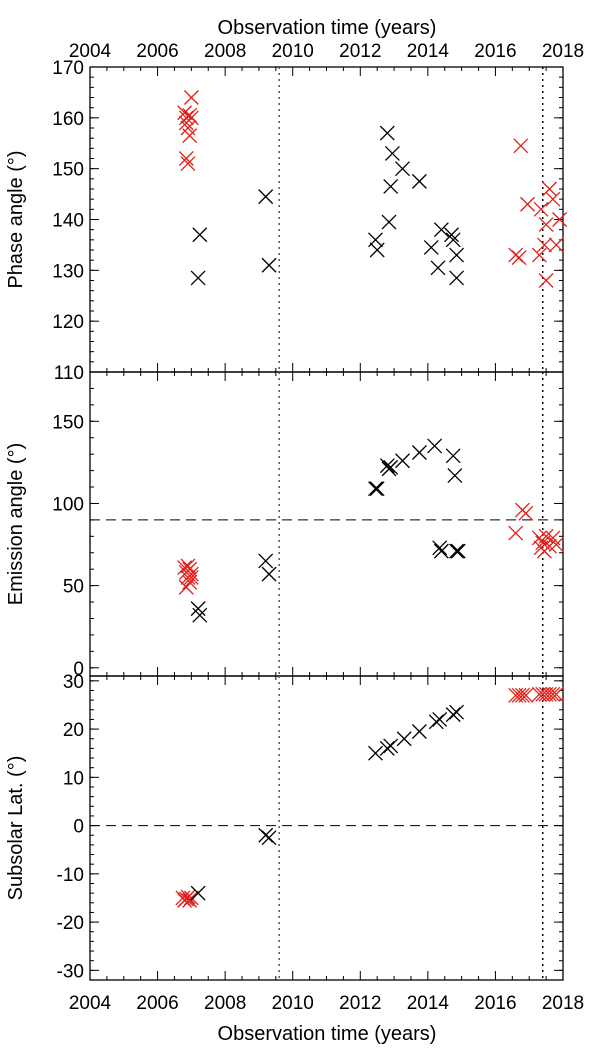 The width and height of the screenshot is (600, 1050). I want to click on y-axis-title: Phase angle (°), so click(16, 219).